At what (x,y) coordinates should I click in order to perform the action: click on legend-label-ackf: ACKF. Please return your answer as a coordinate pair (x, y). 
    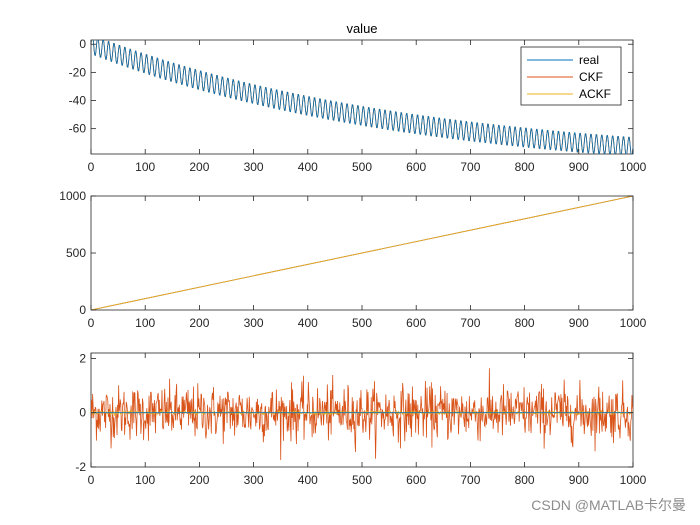
    Looking at the image, I should click on (595, 94).